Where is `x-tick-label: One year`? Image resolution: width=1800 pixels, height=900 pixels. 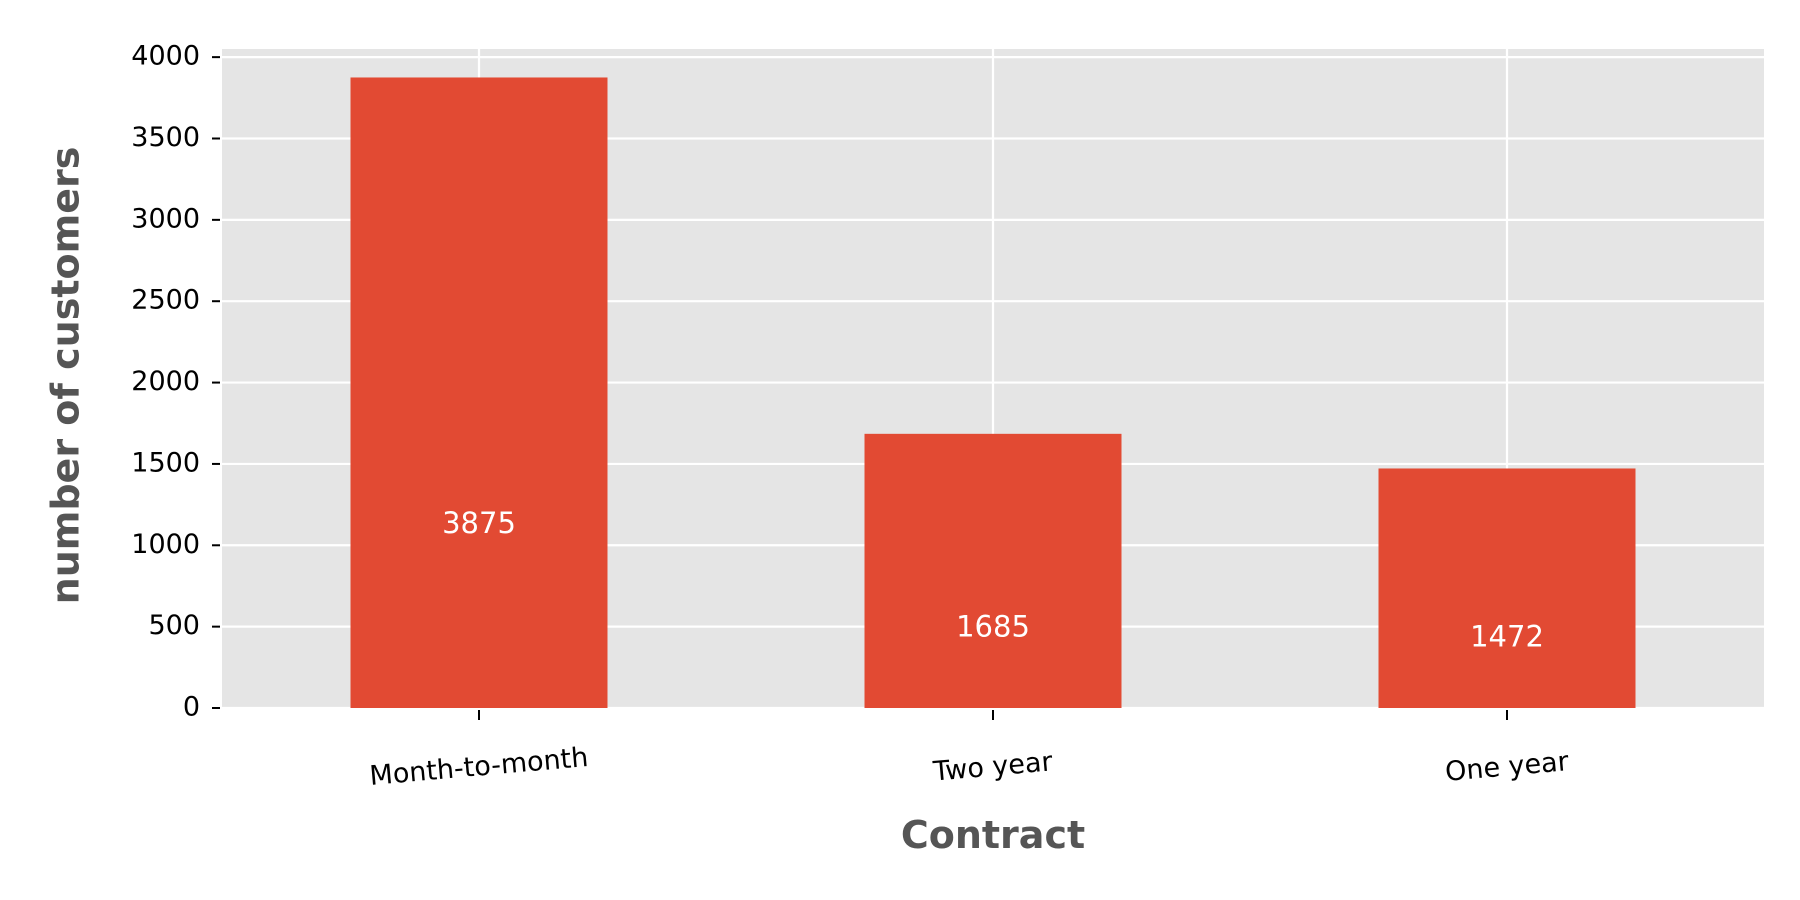
x-tick-label: One year is located at coordinates (1507, 767).